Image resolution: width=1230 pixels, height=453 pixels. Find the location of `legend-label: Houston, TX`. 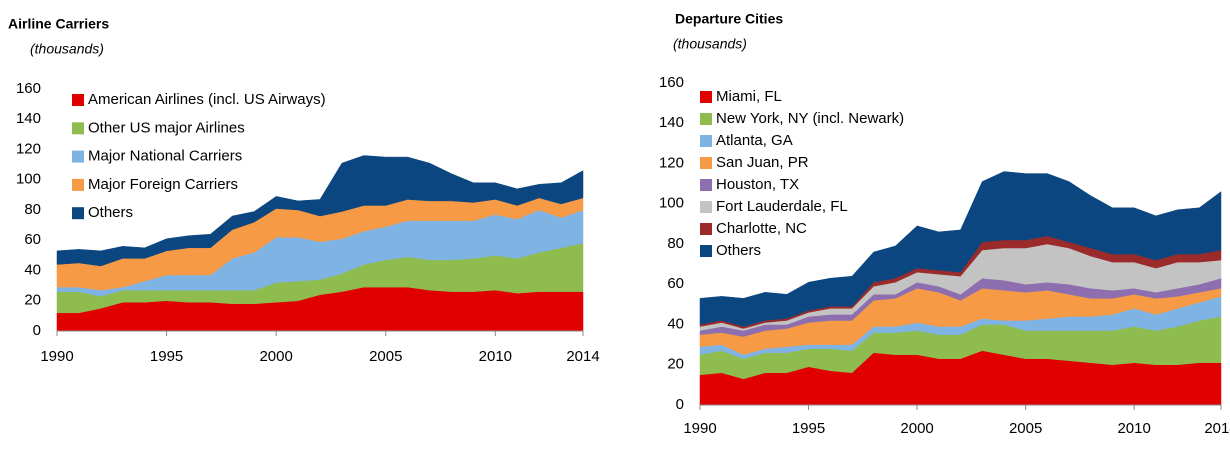

legend-label: Houston, TX is located at coordinates (757, 184).